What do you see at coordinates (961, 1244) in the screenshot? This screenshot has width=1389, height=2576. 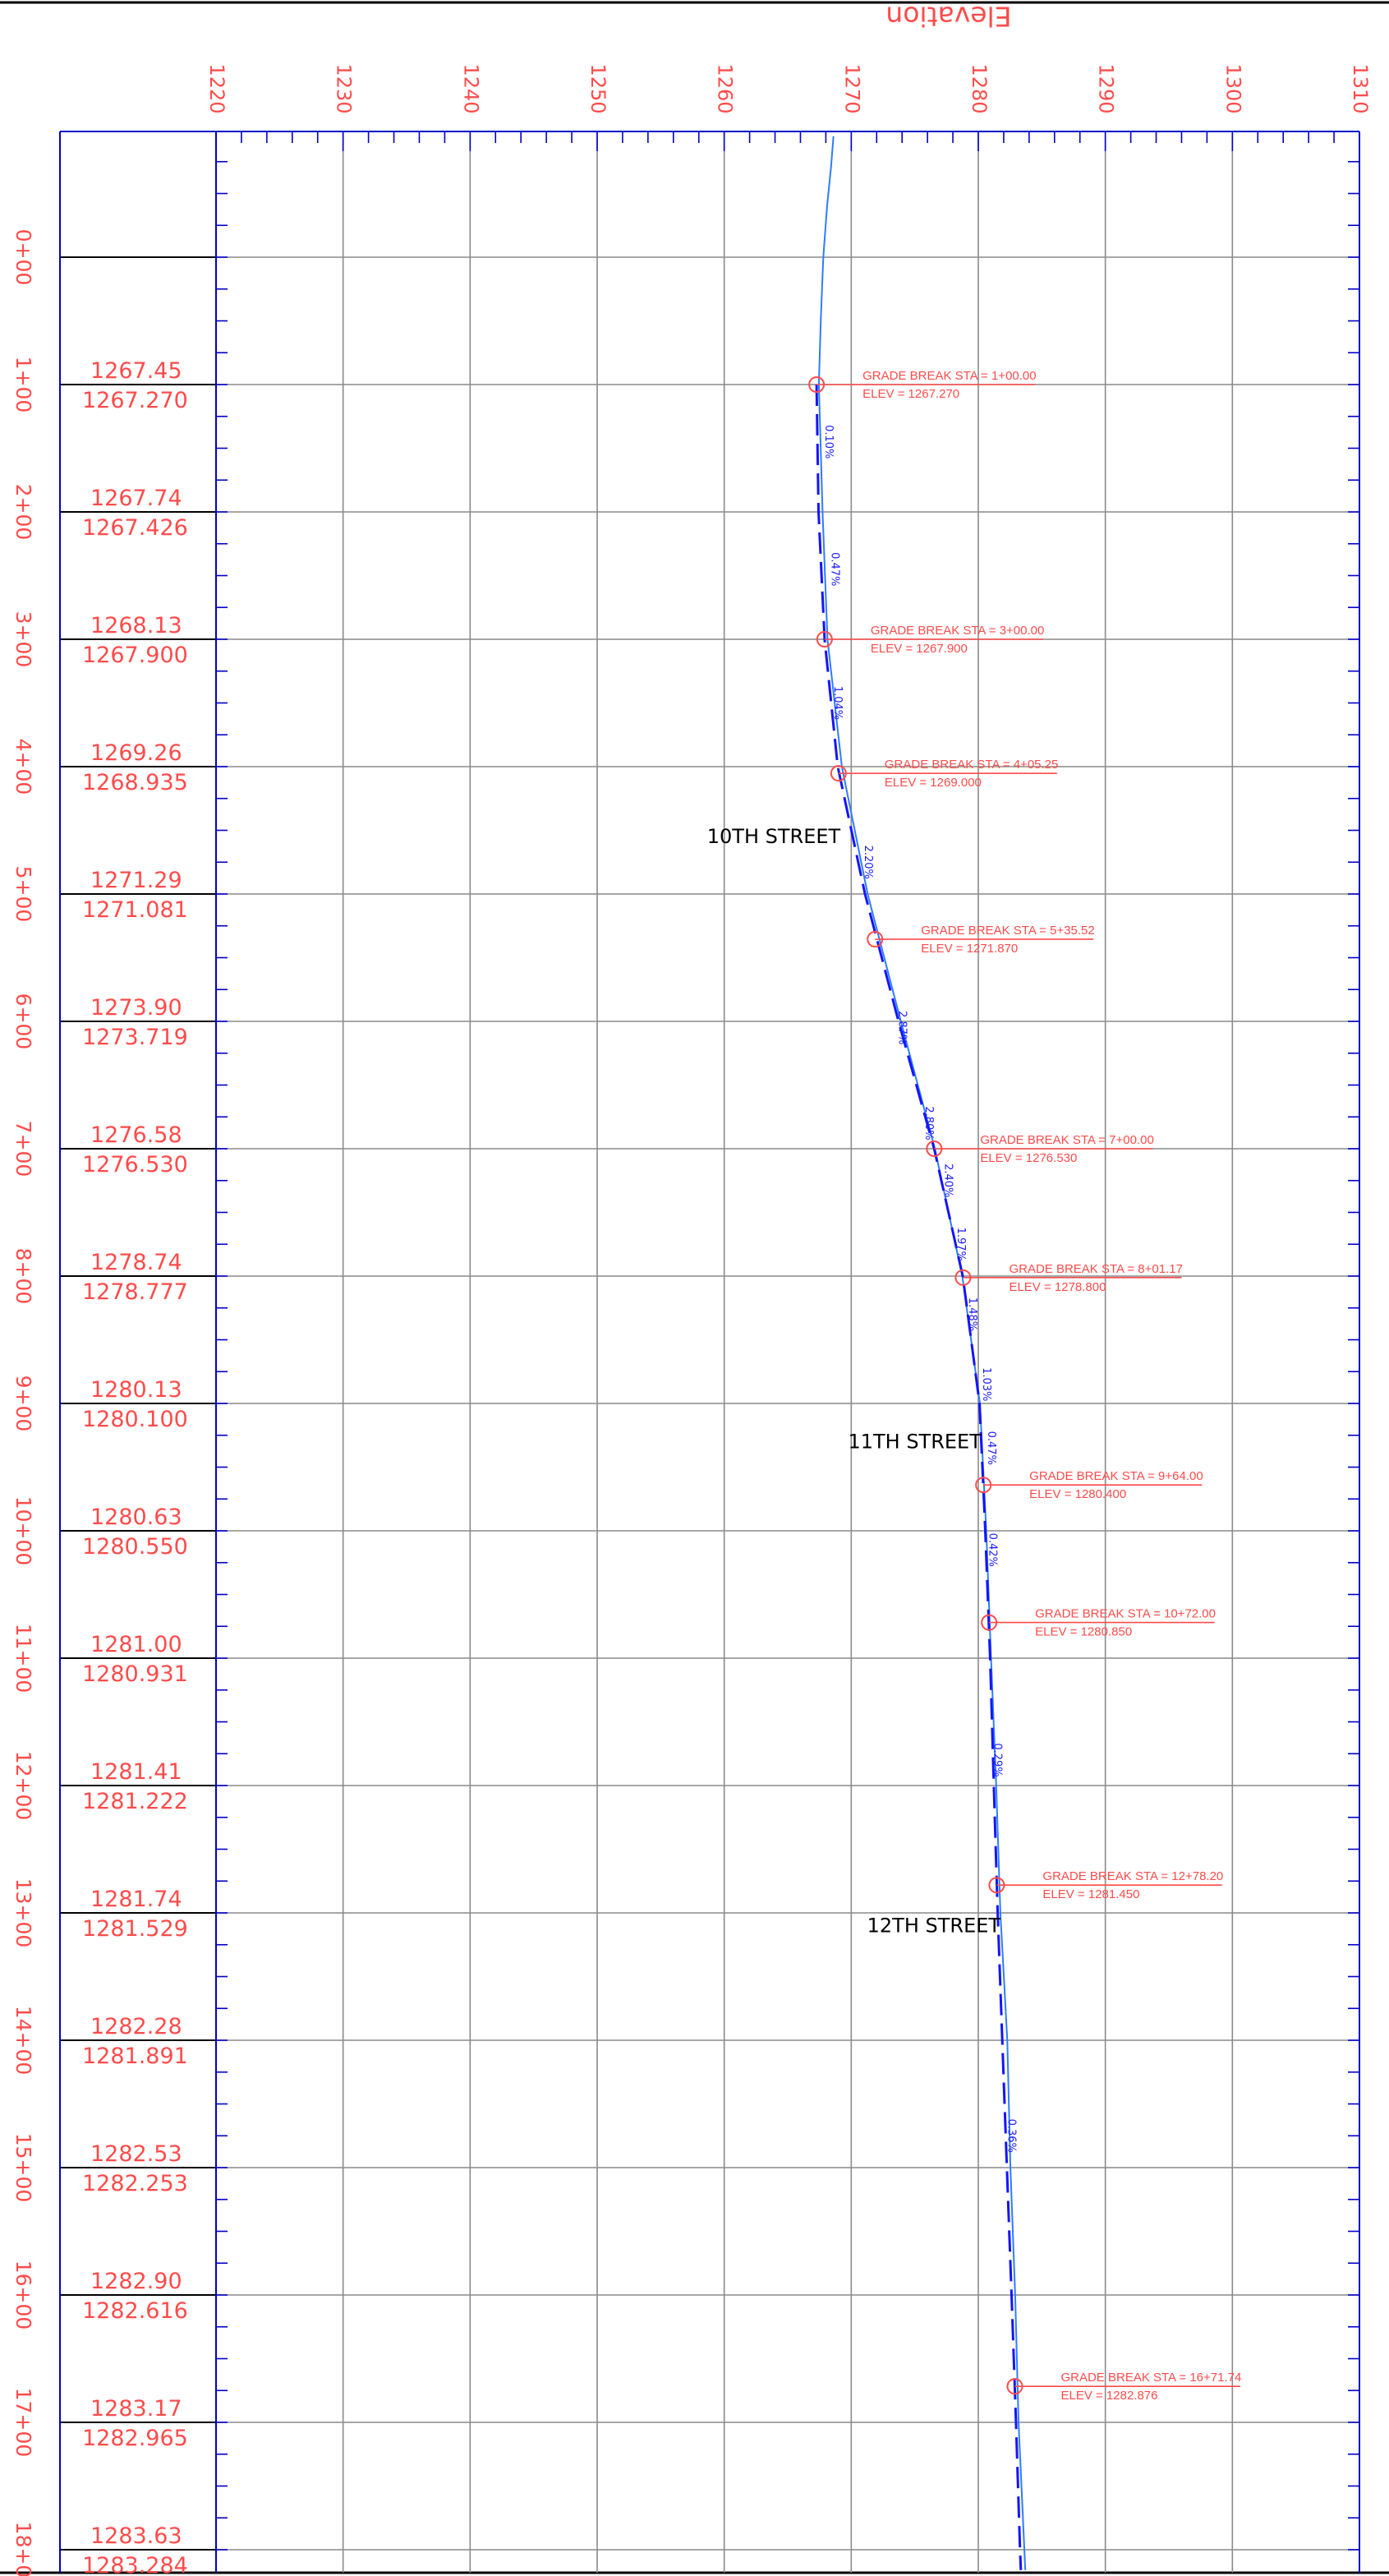 I see `slope-label: 1.97%` at bounding box center [961, 1244].